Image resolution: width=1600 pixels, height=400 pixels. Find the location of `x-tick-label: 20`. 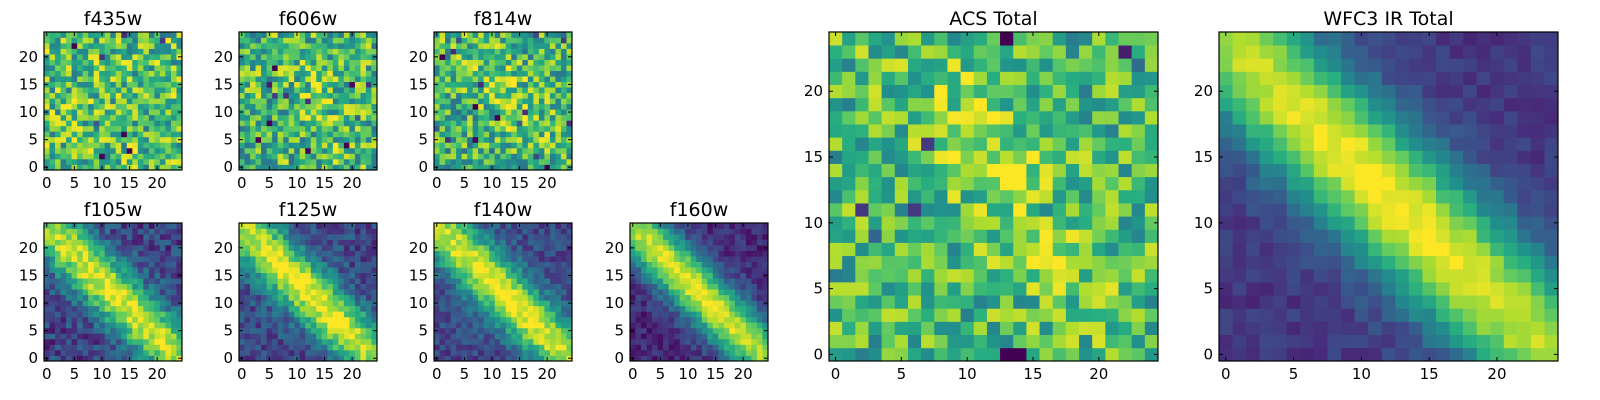

x-tick-label: 20 is located at coordinates (352, 183).